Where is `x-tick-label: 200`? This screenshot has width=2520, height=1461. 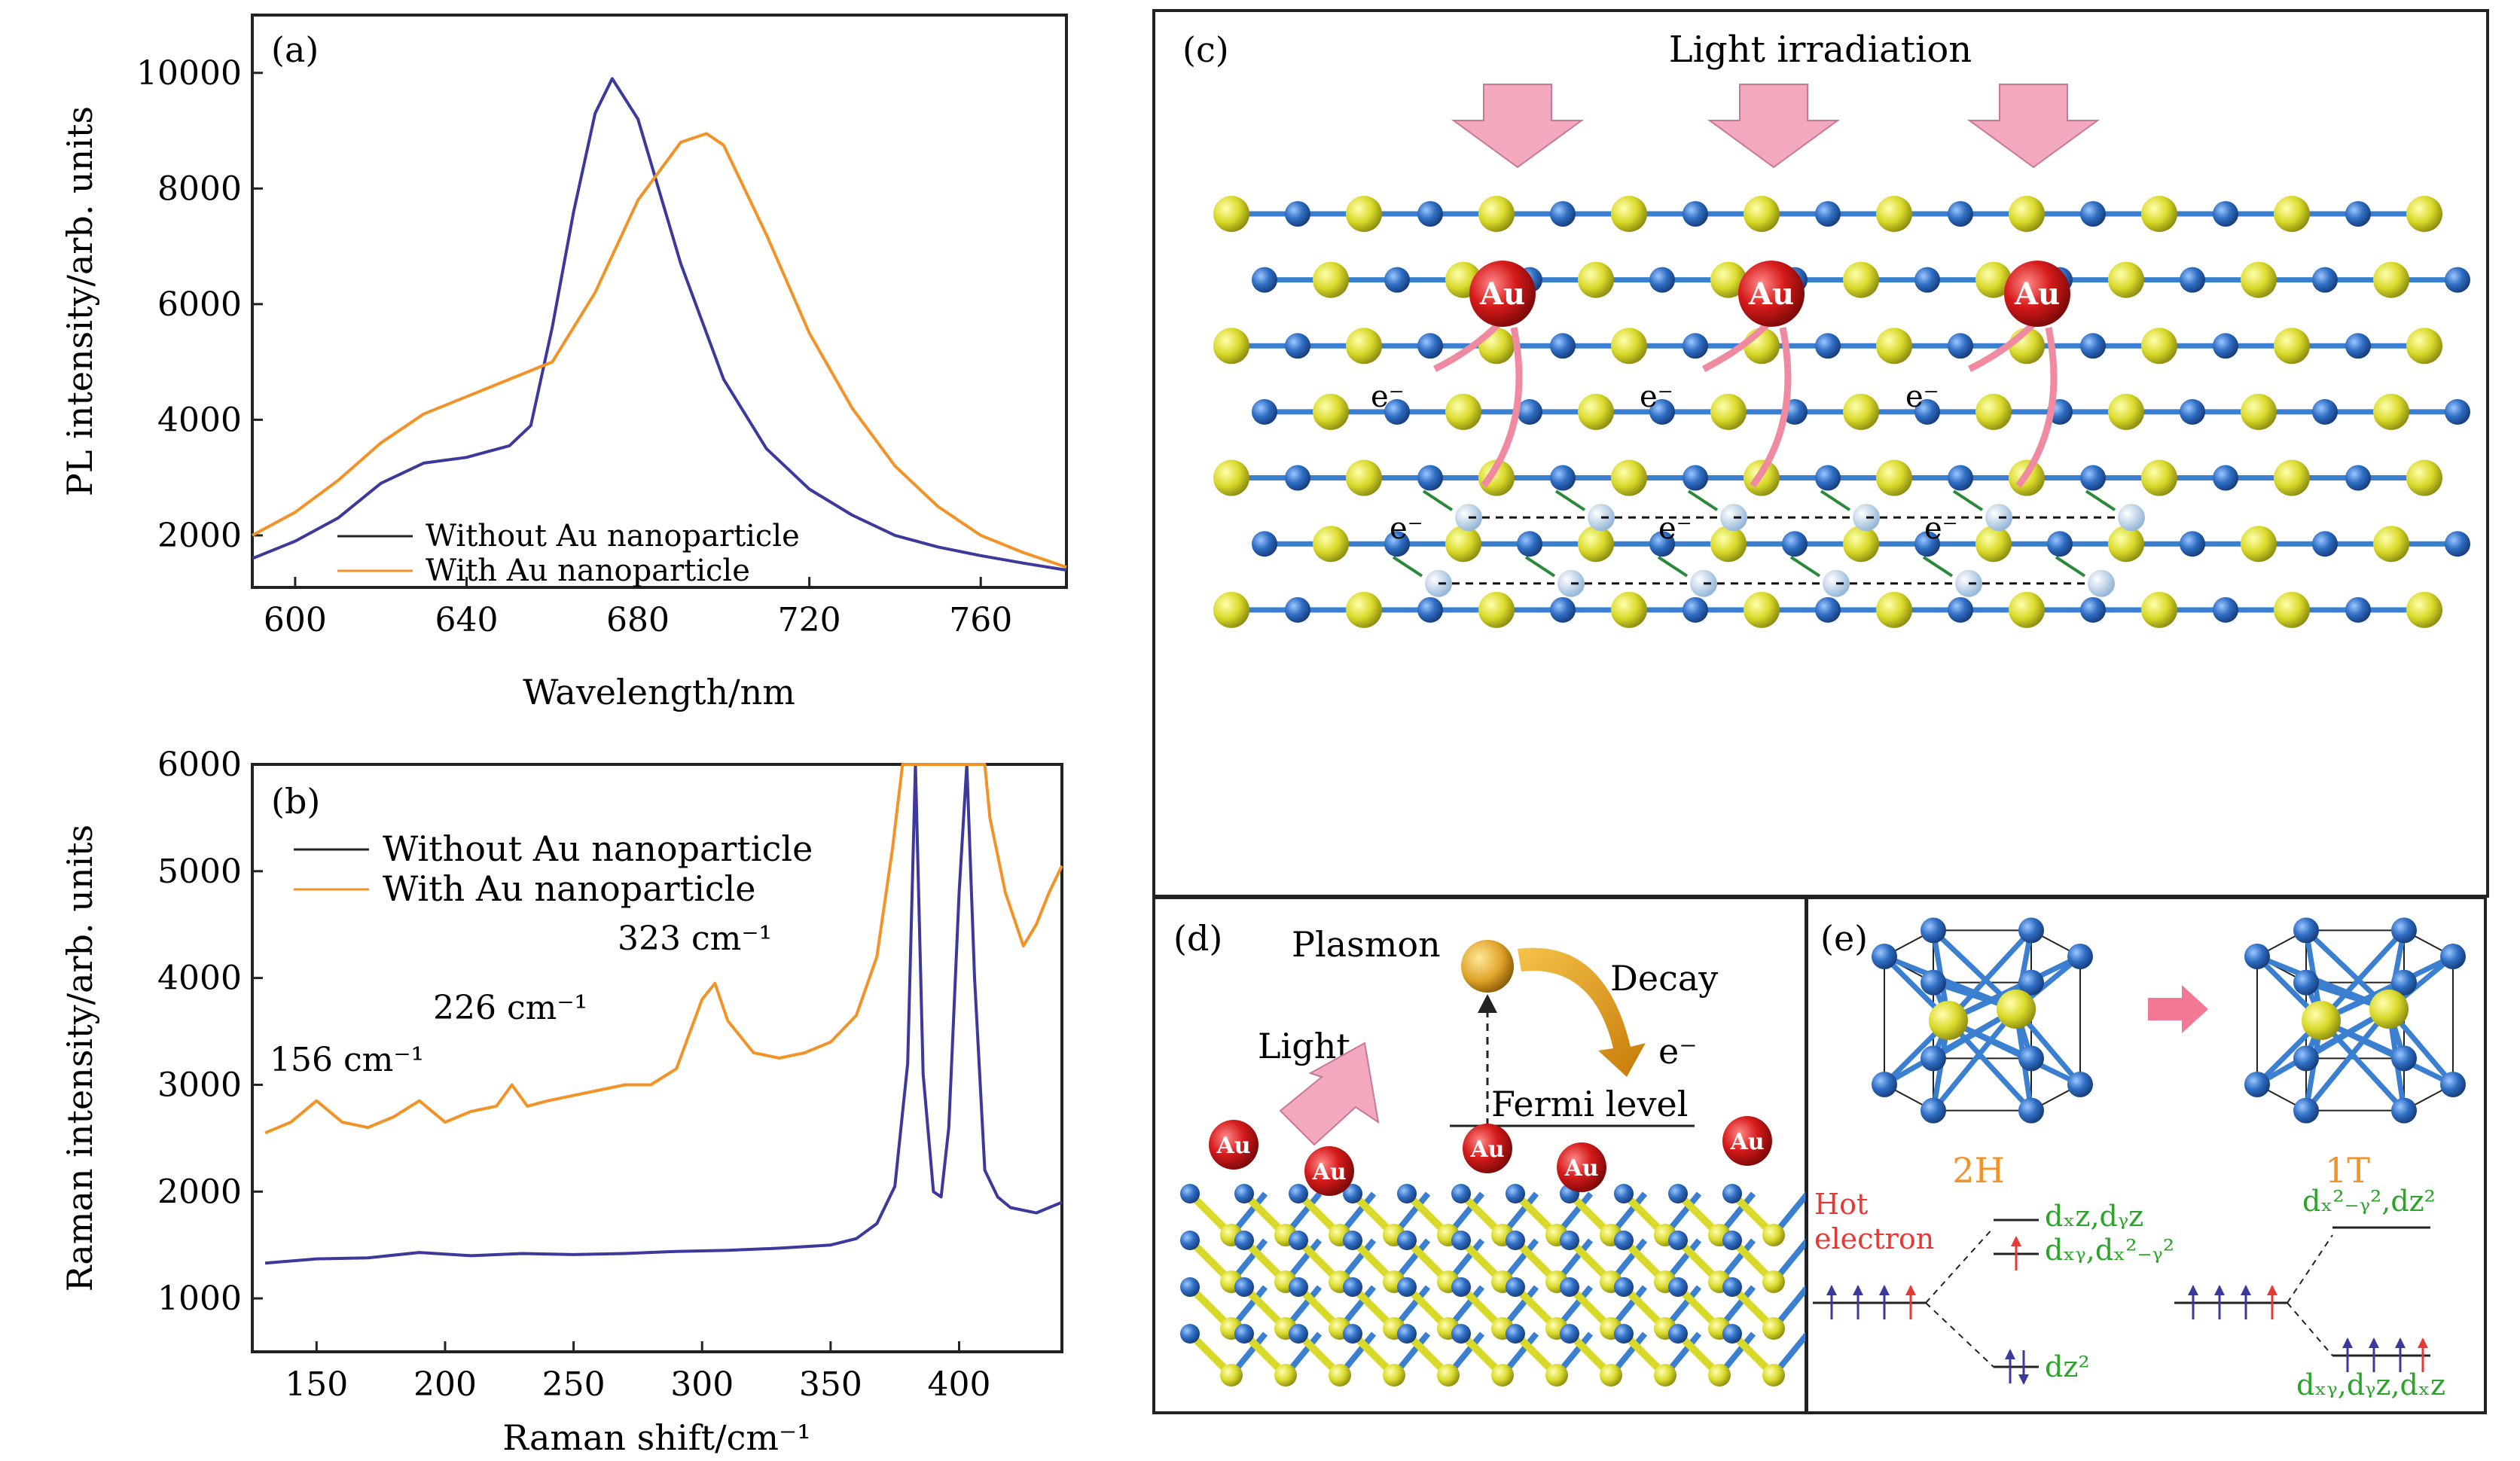
x-tick-label: 200 is located at coordinates (445, 1384).